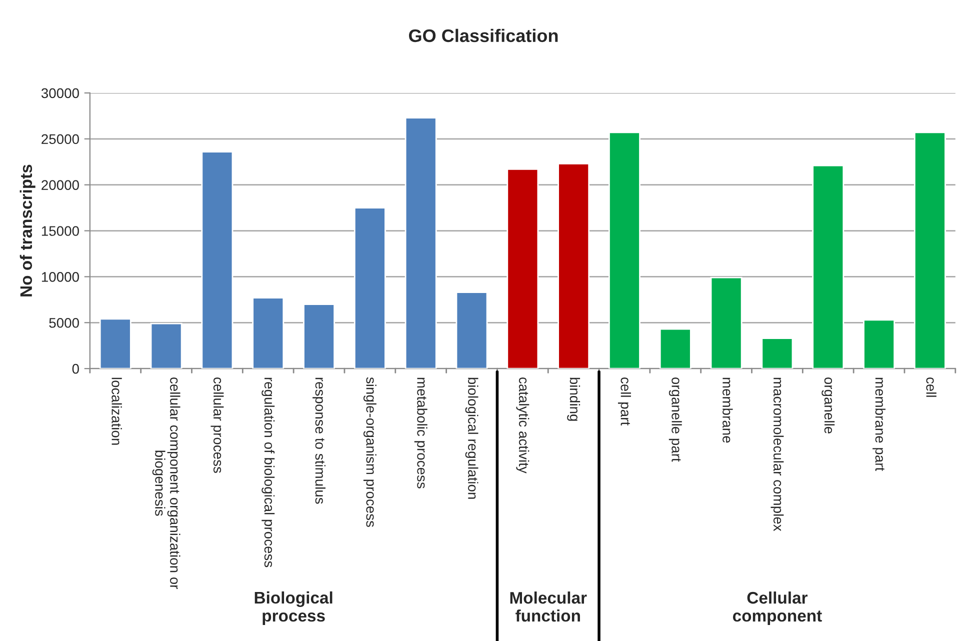 This screenshot has width=967, height=641. What do you see at coordinates (573, 399) in the screenshot?
I see `x-tick-label: binding` at bounding box center [573, 399].